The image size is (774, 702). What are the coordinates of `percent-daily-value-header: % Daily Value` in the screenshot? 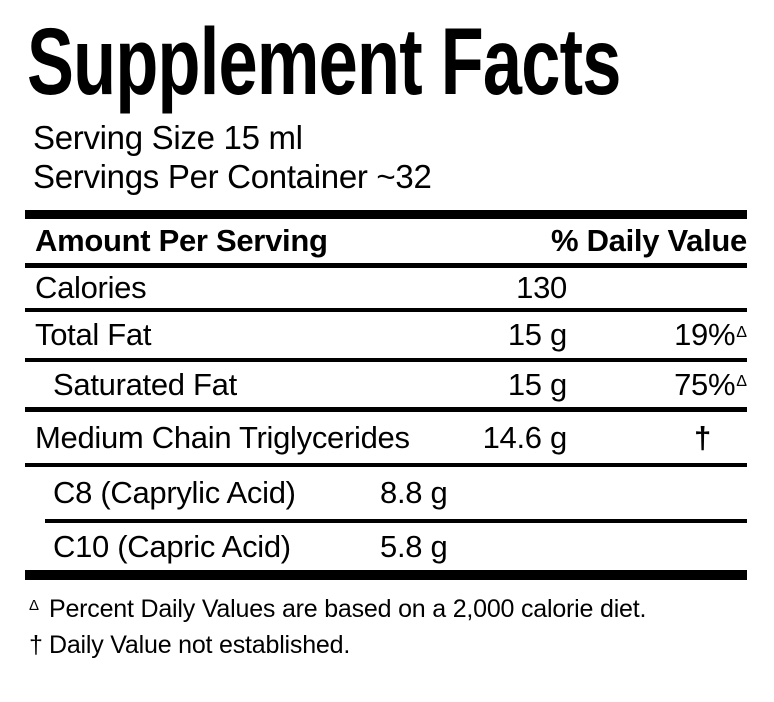 It's located at (649, 240).